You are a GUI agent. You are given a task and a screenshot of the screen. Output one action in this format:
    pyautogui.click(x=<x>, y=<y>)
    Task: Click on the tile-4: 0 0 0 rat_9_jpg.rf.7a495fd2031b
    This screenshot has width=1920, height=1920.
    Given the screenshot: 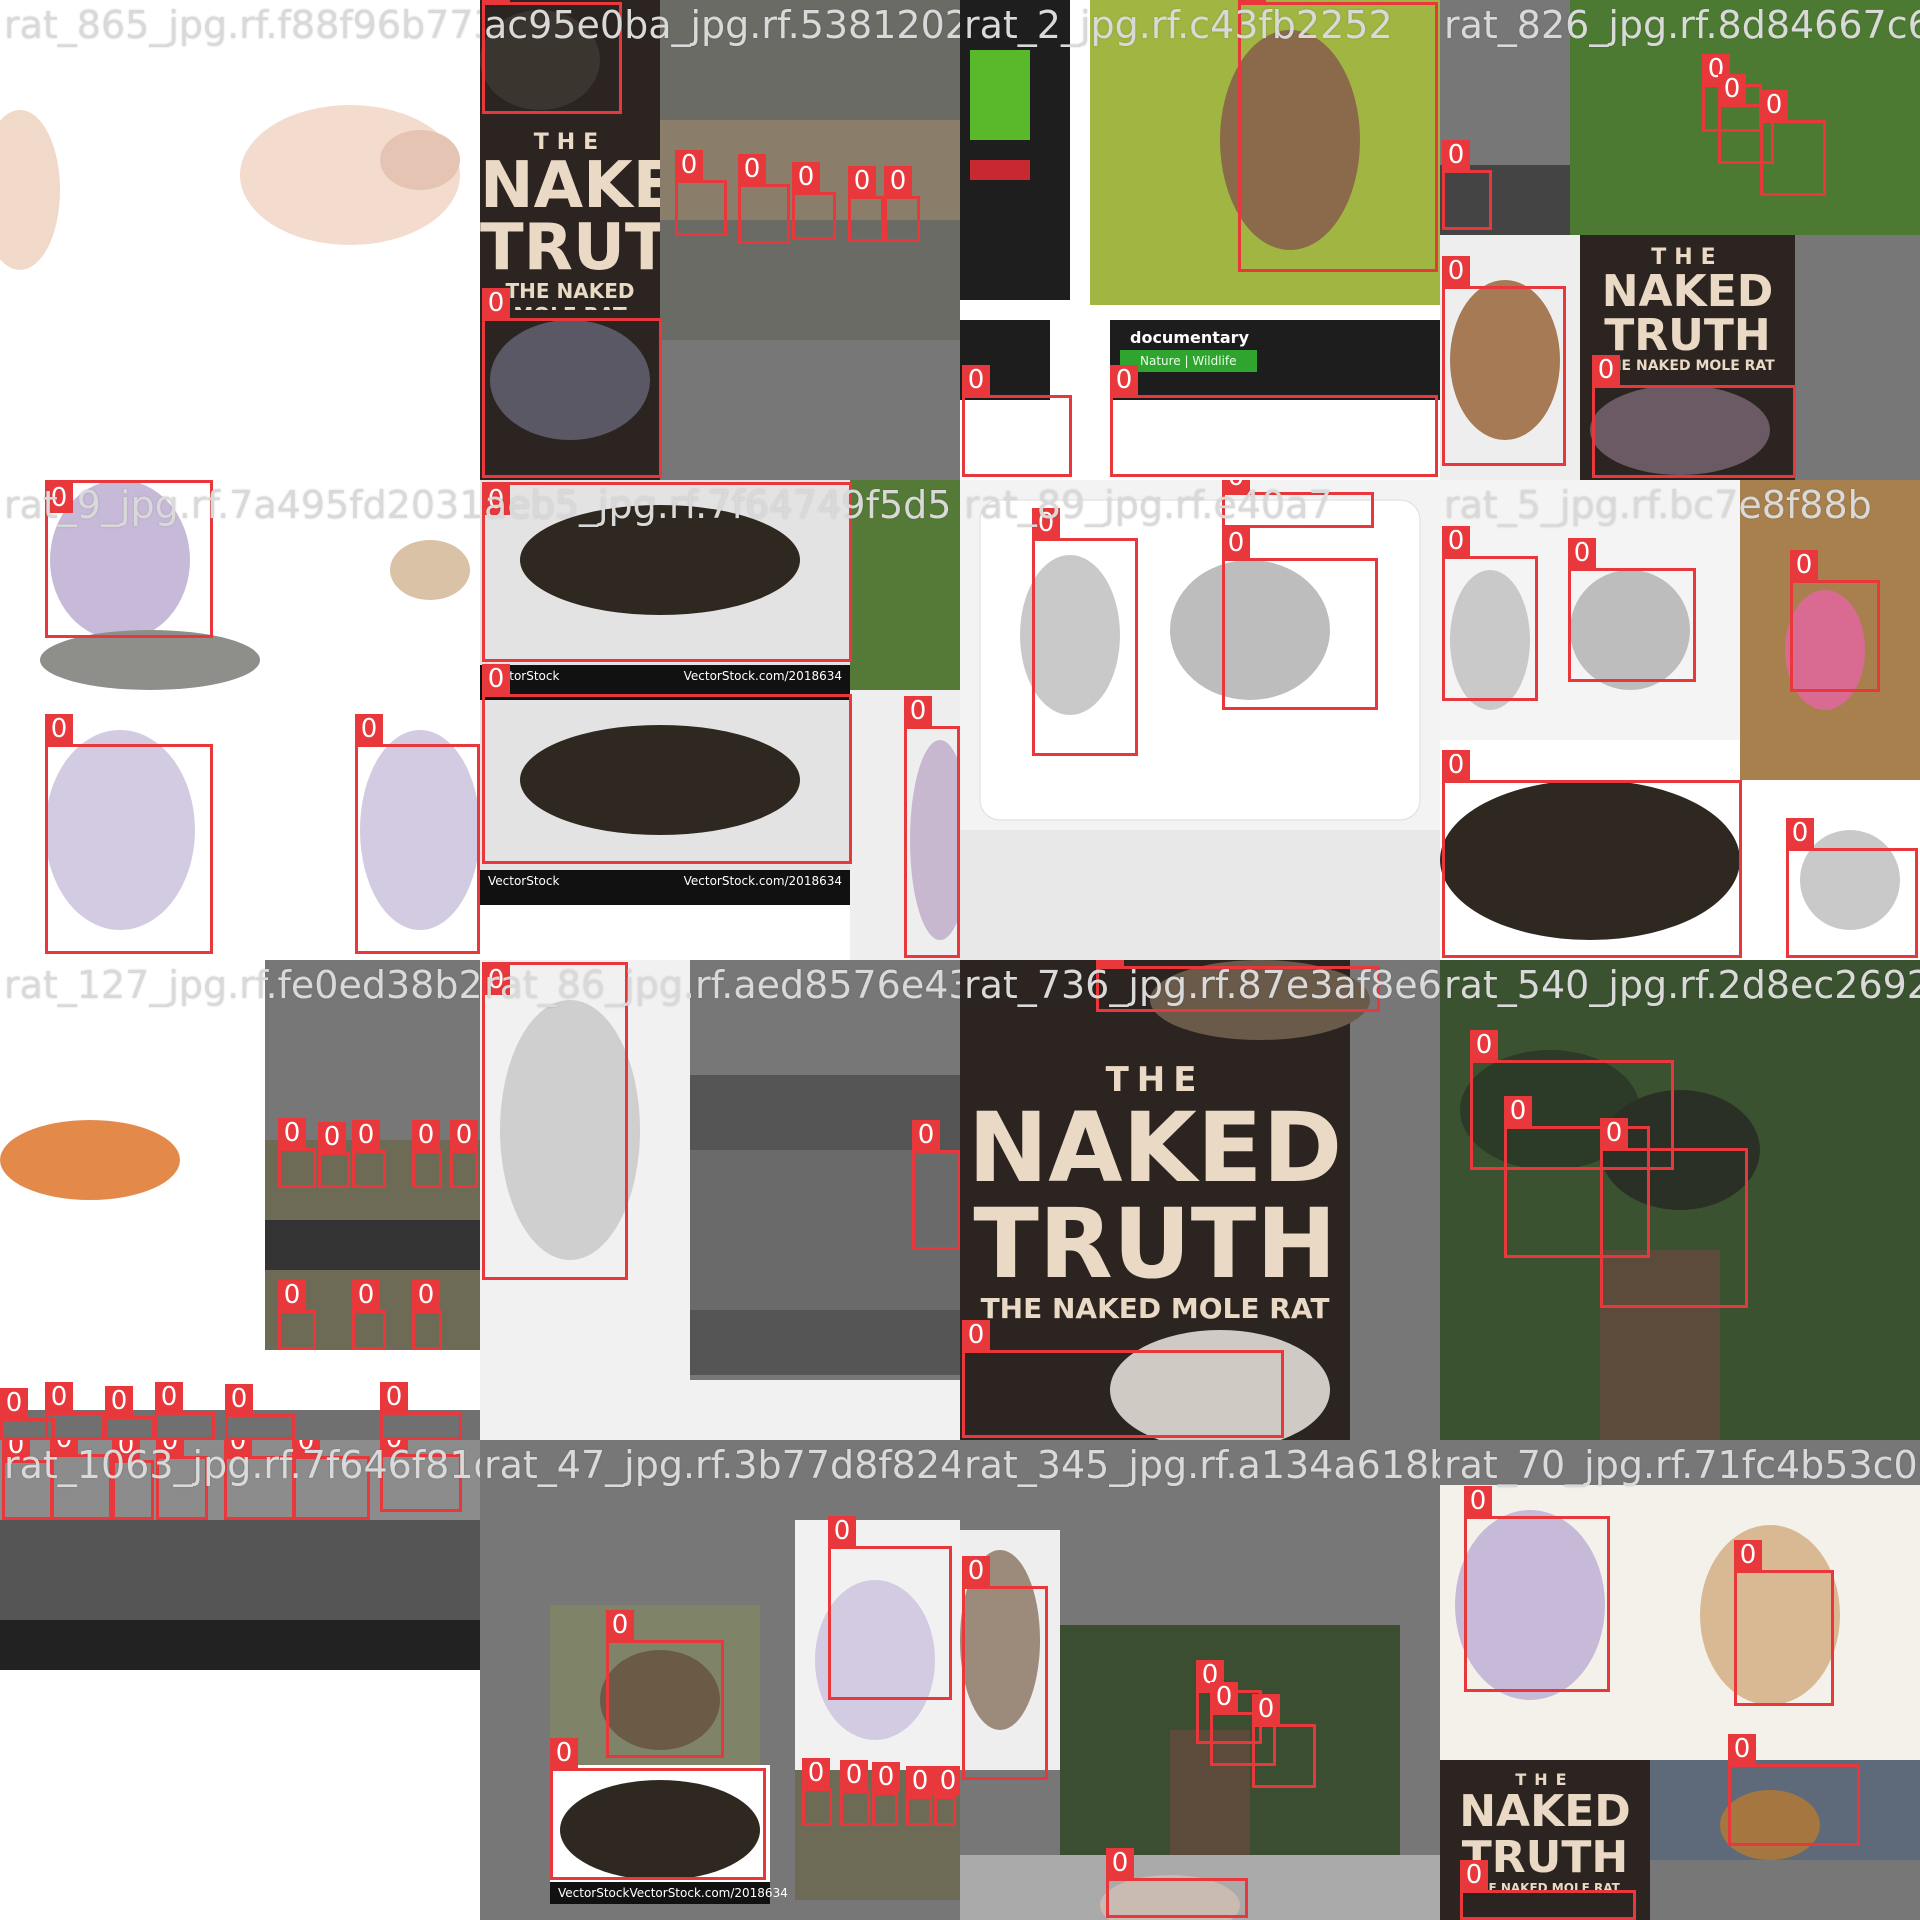 What is the action you would take?
    pyautogui.click(x=240, y=720)
    